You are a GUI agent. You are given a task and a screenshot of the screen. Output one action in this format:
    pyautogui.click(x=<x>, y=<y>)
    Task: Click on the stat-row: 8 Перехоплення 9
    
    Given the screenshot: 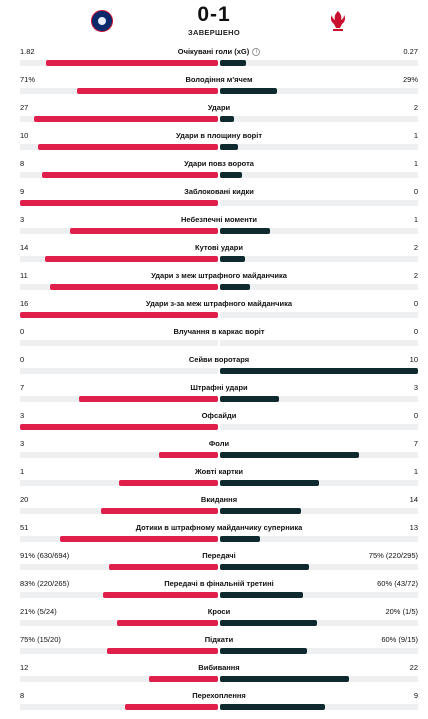 What is the action you would take?
    pyautogui.click(x=219, y=705)
    